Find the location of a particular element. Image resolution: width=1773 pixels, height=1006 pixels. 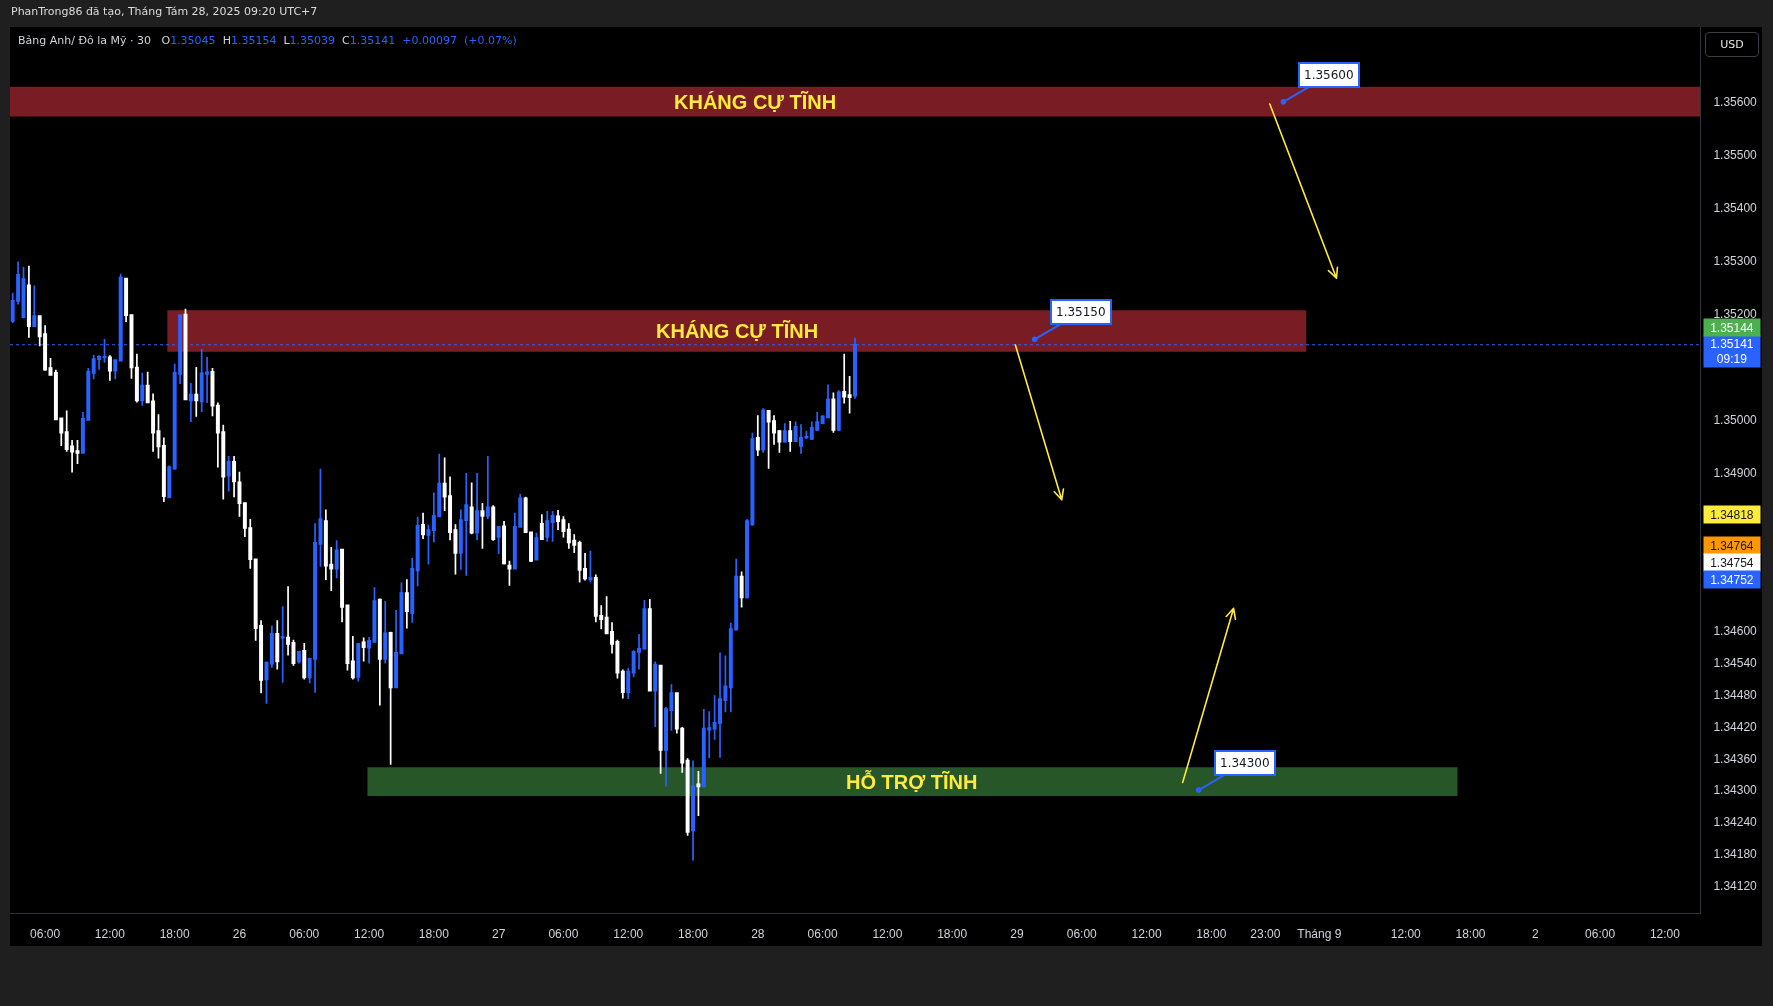

x-tick-label: Tháng 9 is located at coordinates (1319, 934).